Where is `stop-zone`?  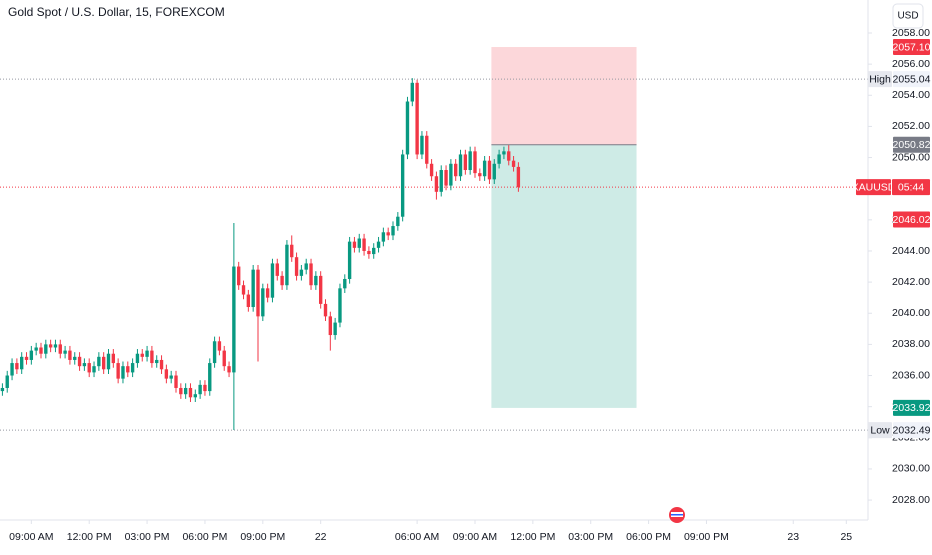 stop-zone is located at coordinates (564, 96).